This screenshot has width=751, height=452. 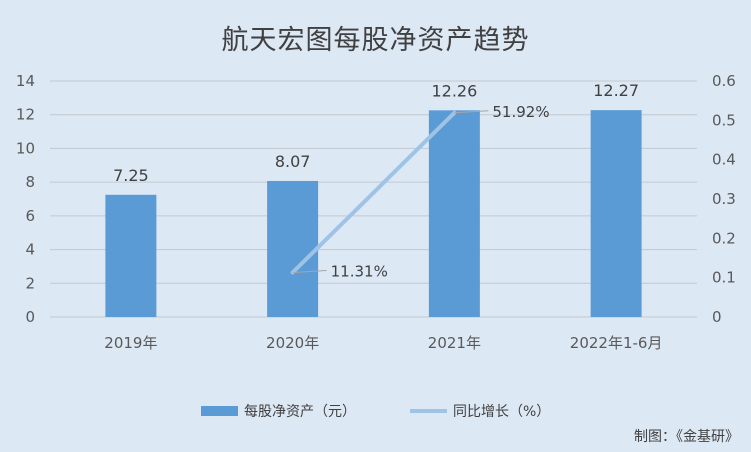 I want to click on bar-label-3: 12.27, so click(x=616, y=90).